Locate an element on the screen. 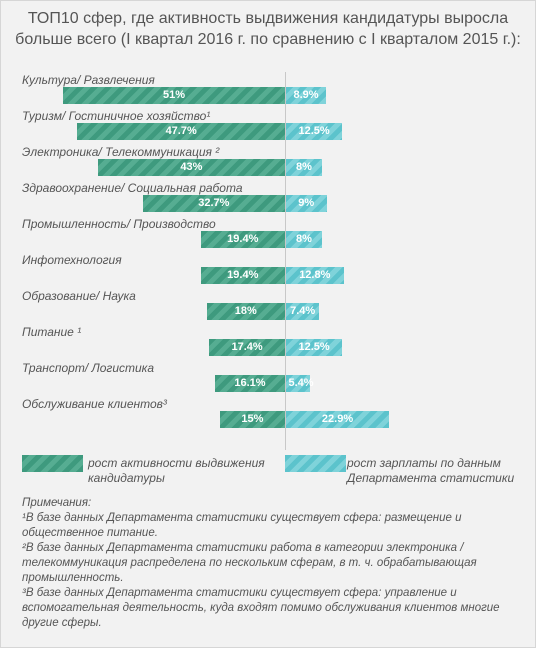  bar-left-value-label: 32.7% is located at coordinates (214, 203).